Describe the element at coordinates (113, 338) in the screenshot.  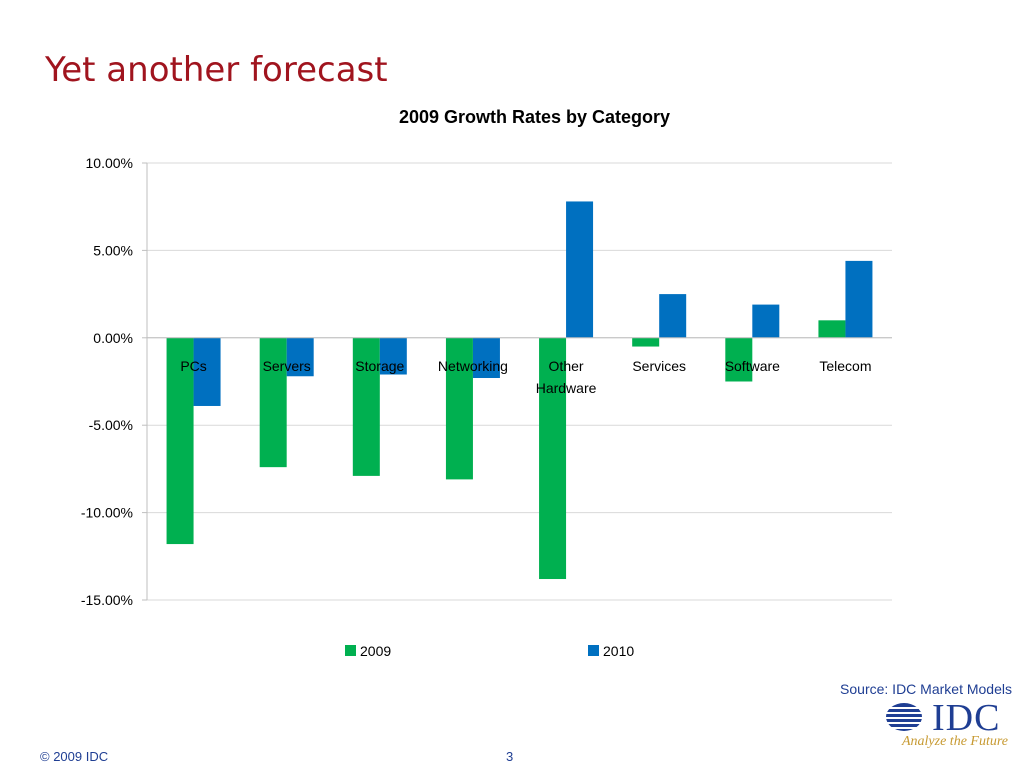
I see `y-tick-label: 0.00%` at that location.